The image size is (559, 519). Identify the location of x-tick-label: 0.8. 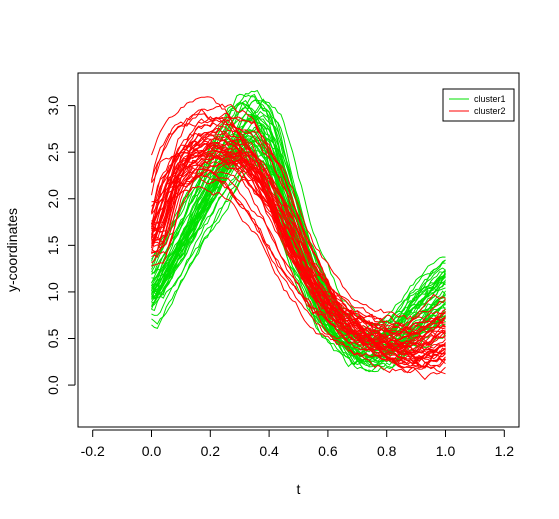
(387, 451).